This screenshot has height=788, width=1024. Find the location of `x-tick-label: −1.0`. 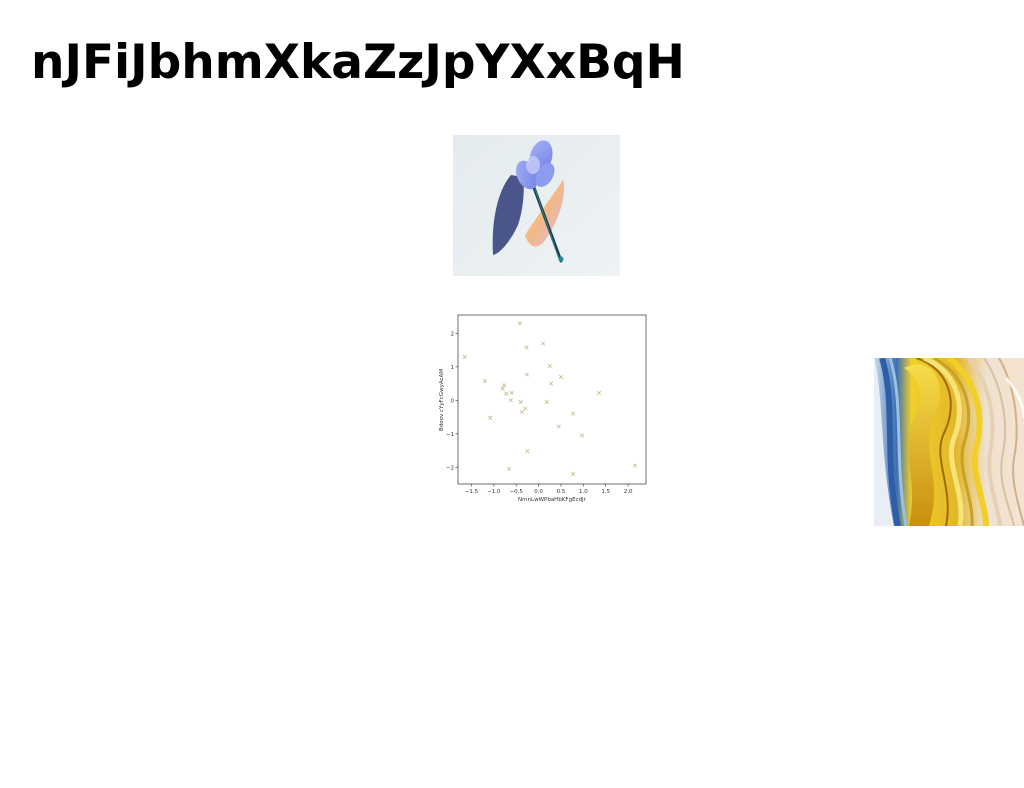

x-tick-label: −1.0 is located at coordinates (494, 492).